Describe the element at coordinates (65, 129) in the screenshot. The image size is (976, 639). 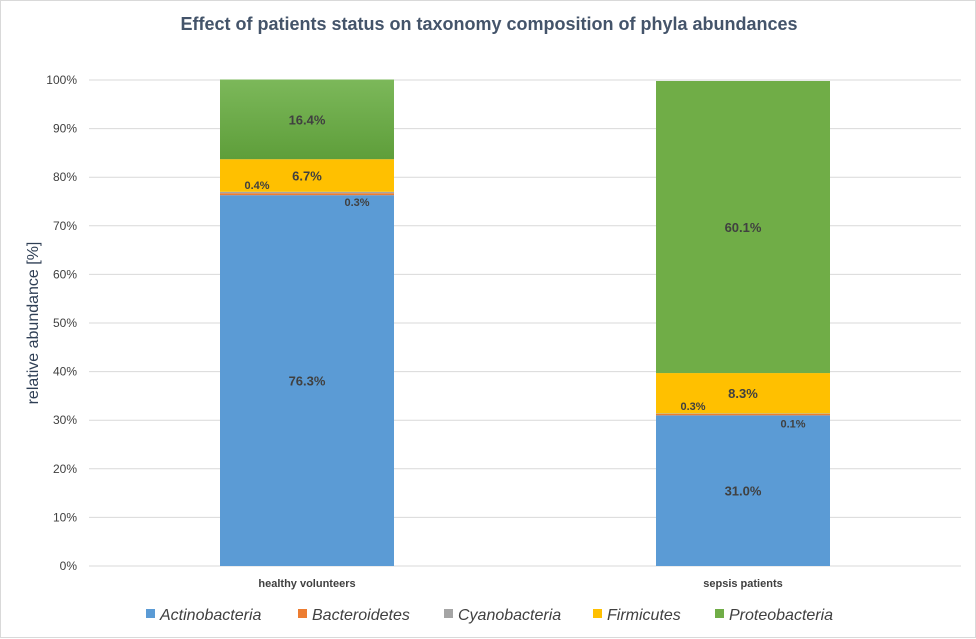
I see `y-tick-label: 90%` at that location.